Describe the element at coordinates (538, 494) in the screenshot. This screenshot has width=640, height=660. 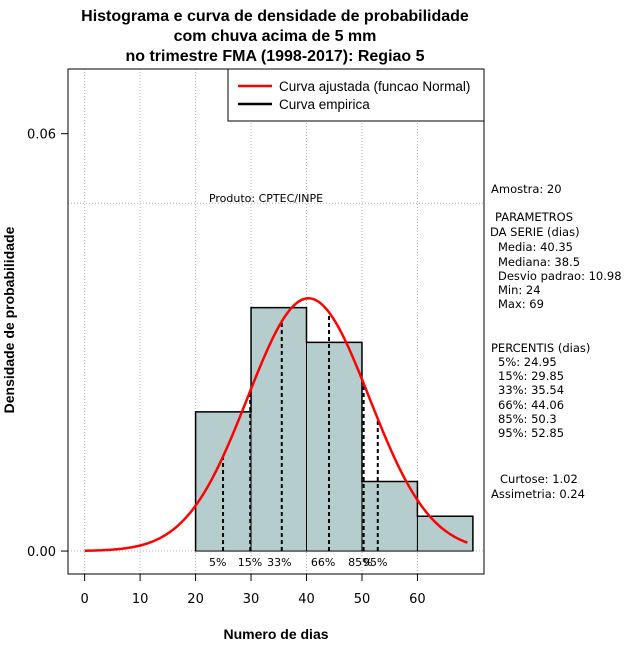
I see `skewness-value: Assimetria: 0.24` at that location.